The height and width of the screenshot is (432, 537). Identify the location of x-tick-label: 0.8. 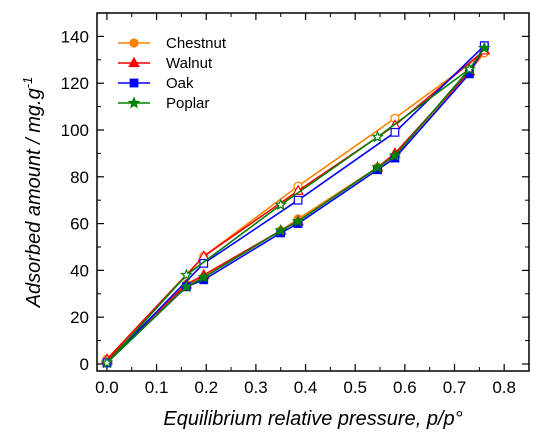
(504, 387).